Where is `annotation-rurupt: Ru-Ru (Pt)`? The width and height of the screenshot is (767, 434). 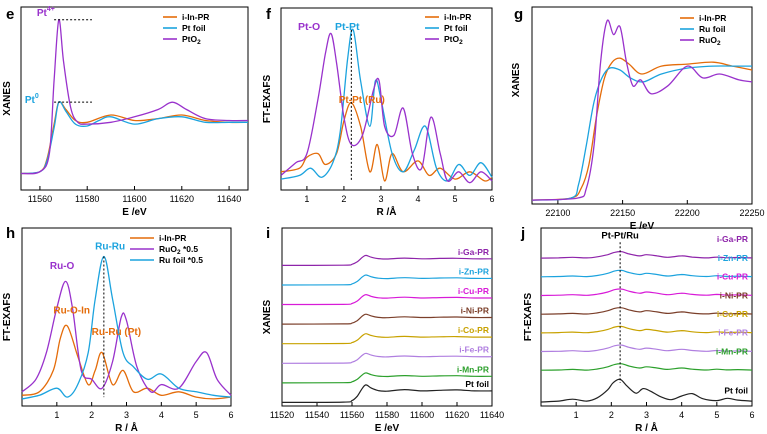 annotation-rurupt: Ru-Ru (Pt) is located at coordinates (116, 332).